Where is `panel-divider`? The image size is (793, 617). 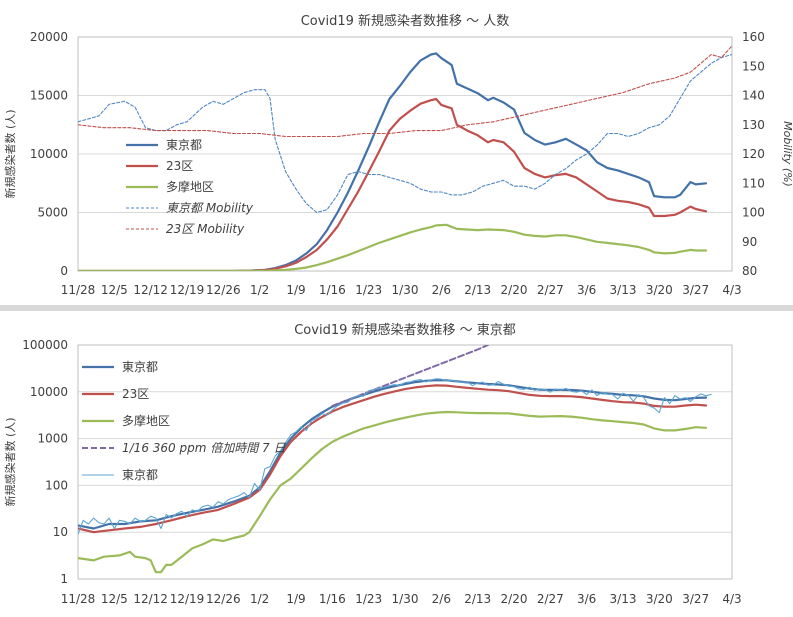
panel-divider is located at coordinates (396, 308).